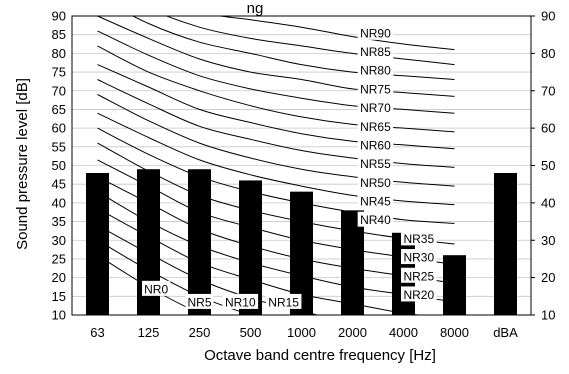  What do you see at coordinates (403, 332) in the screenshot?
I see `x-tick-label: 4000` at bounding box center [403, 332].